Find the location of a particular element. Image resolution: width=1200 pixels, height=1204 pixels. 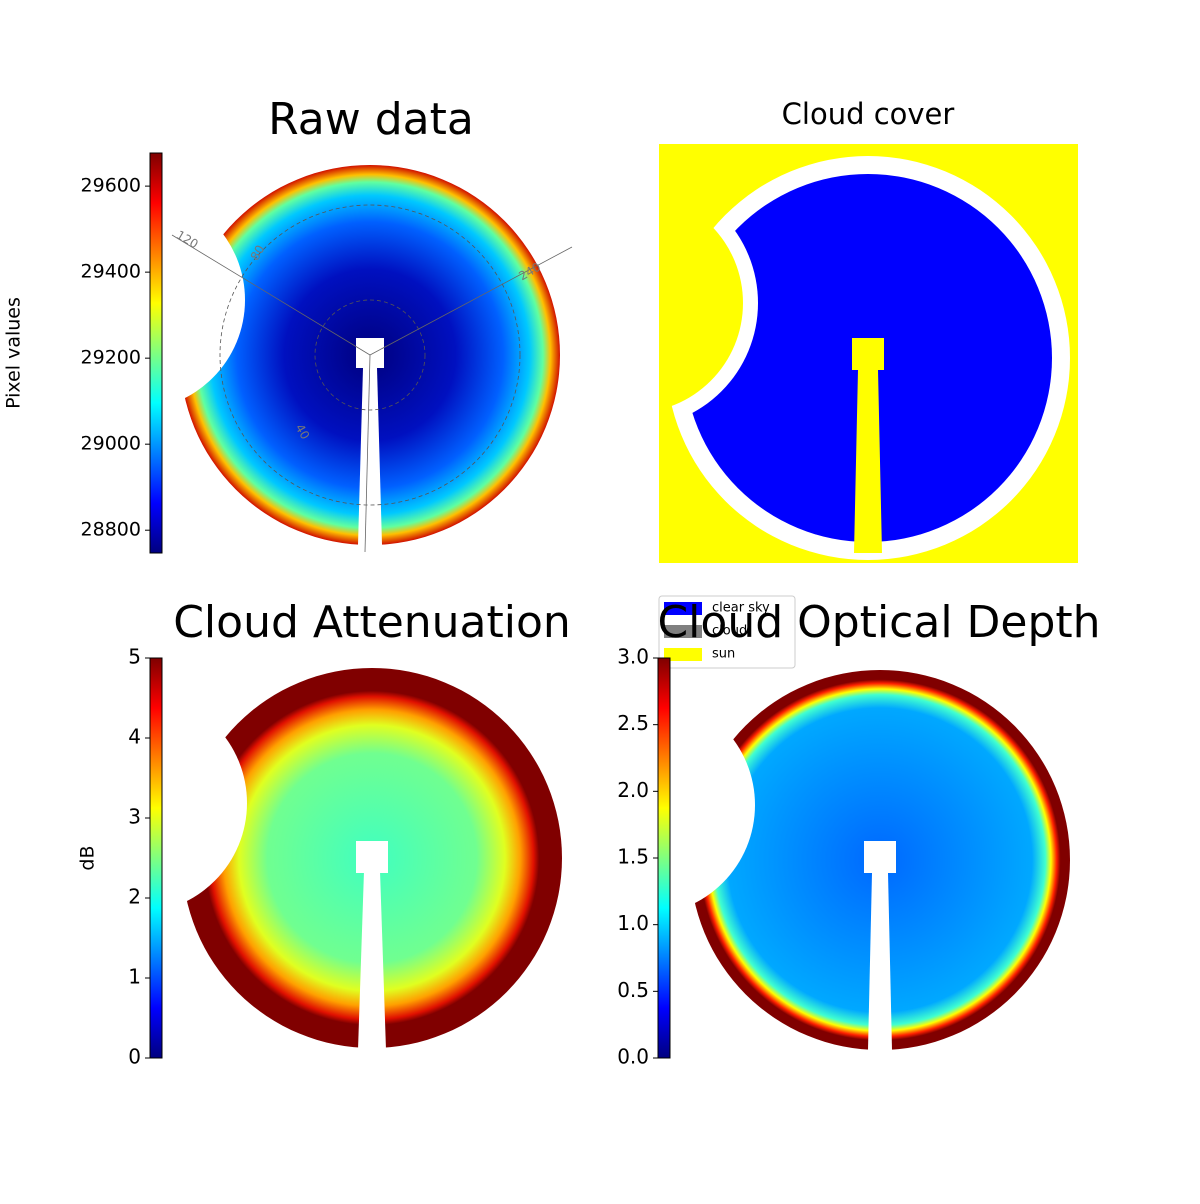

cloud-cover-disc is located at coordinates (868, 358).